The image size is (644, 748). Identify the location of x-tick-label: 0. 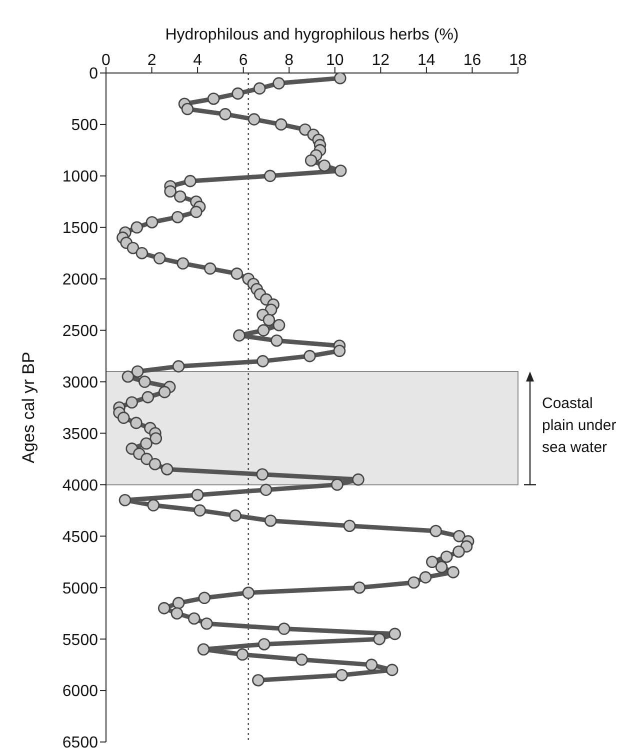
(106, 60).